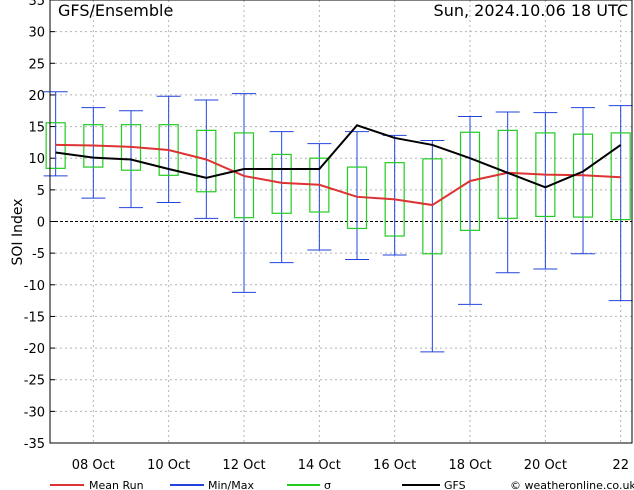 The image size is (634, 490). I want to click on legend-item-sigma: σ, so click(309, 484).